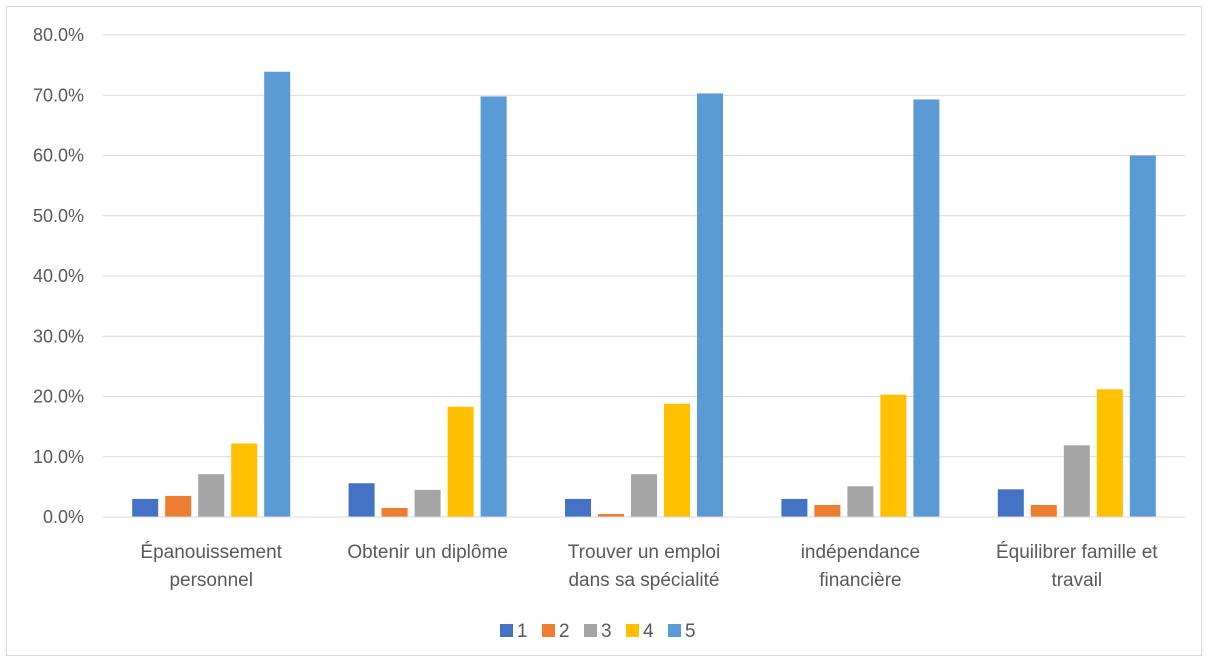  I want to click on legend-label: 3, so click(606, 631).